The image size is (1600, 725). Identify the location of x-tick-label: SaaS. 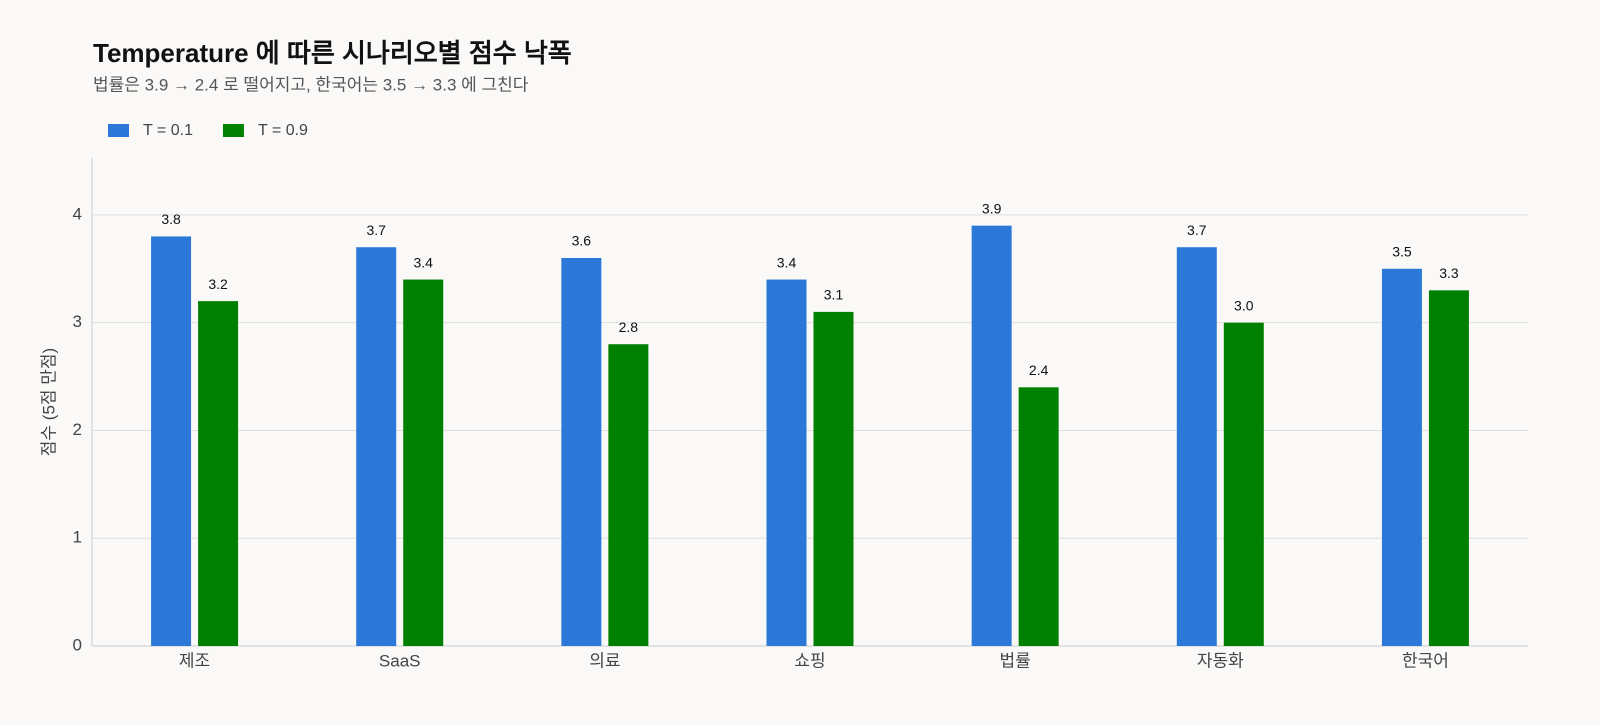
(400, 660).